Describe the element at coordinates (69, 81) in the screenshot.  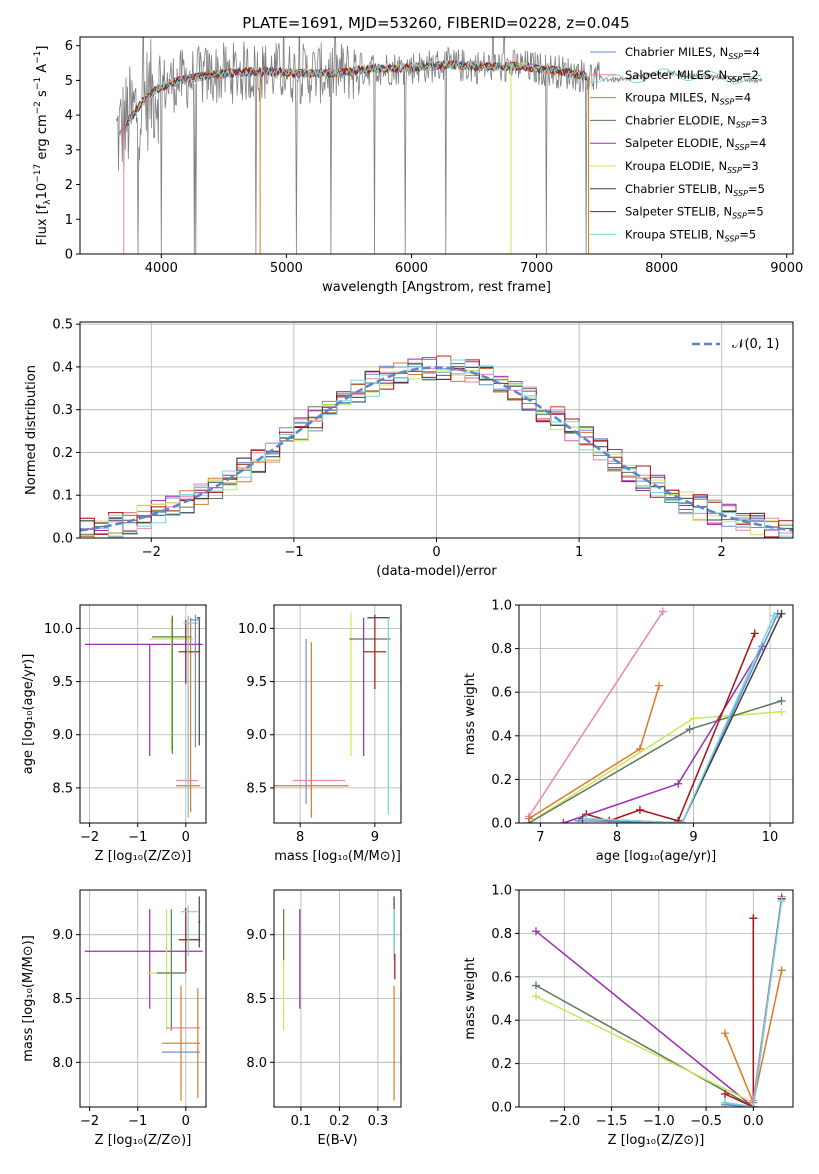
I see `y-tick-label: 5` at that location.